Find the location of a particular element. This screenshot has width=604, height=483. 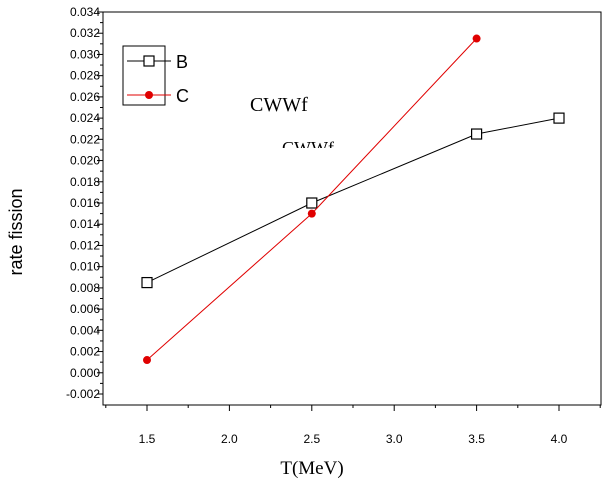

legend-c-label: C is located at coordinates (182, 96).